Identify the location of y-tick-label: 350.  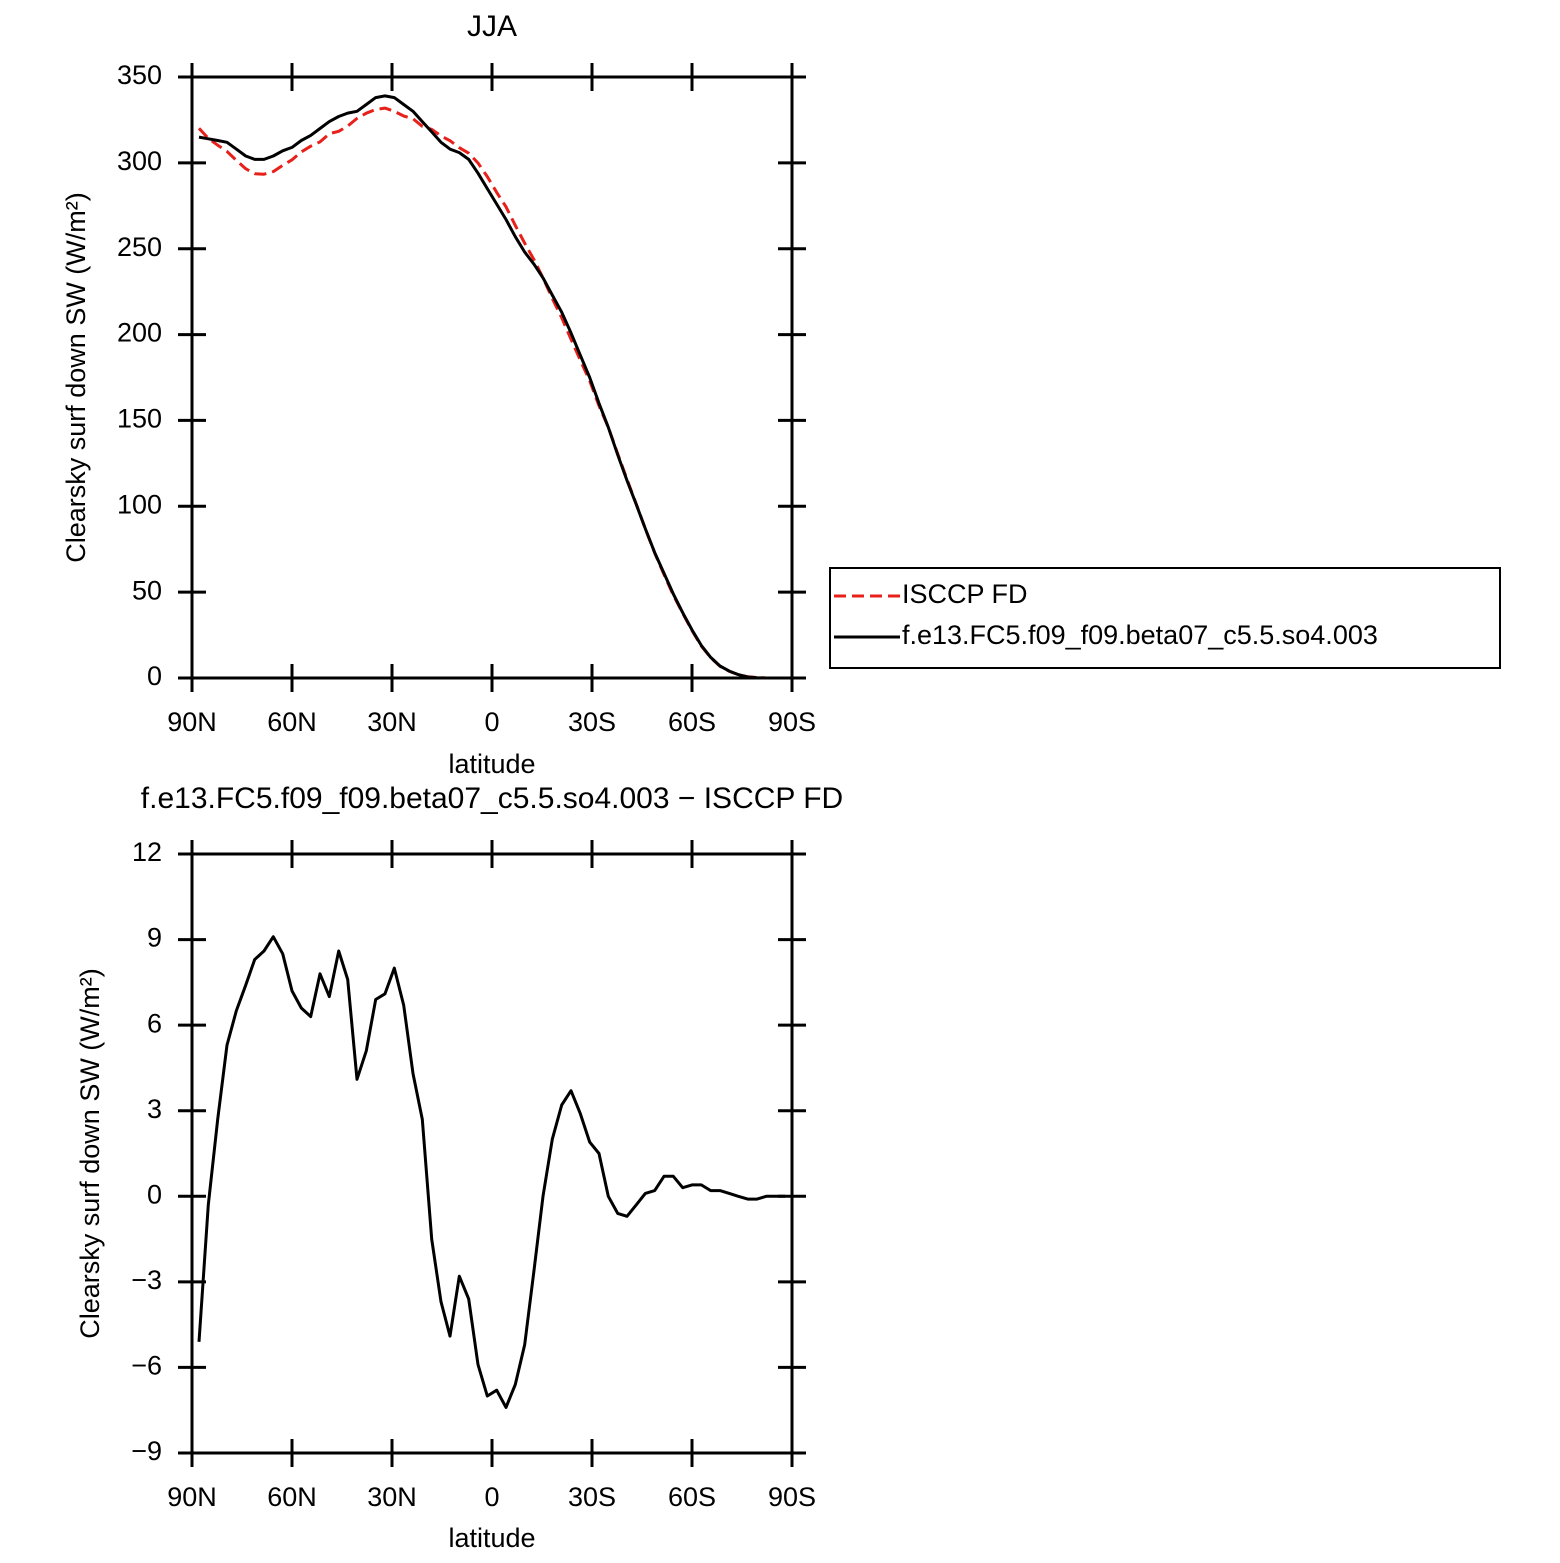
(139, 75).